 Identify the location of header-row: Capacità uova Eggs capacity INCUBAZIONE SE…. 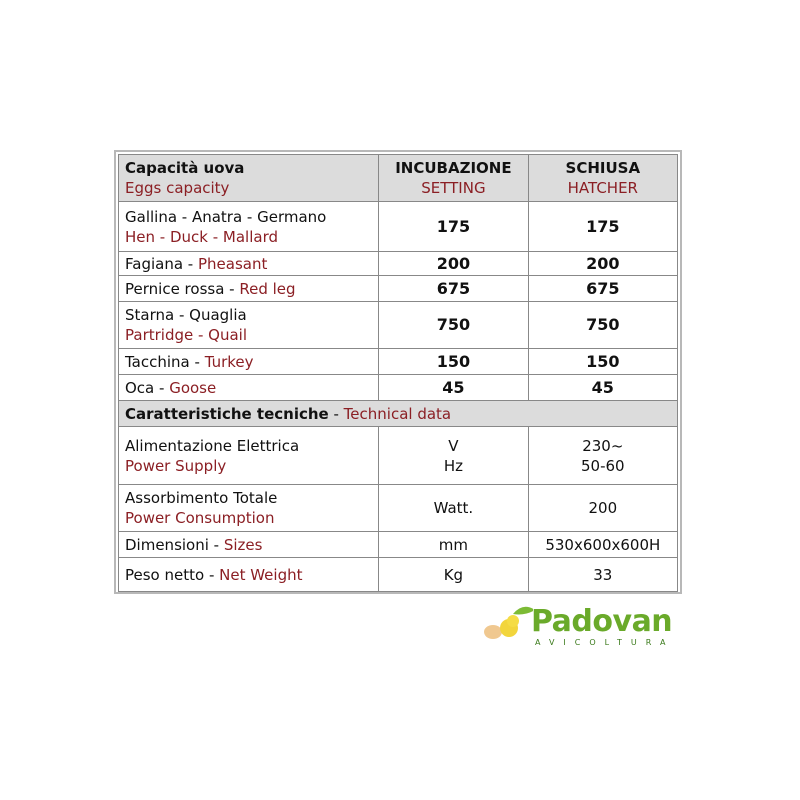
(398, 178).